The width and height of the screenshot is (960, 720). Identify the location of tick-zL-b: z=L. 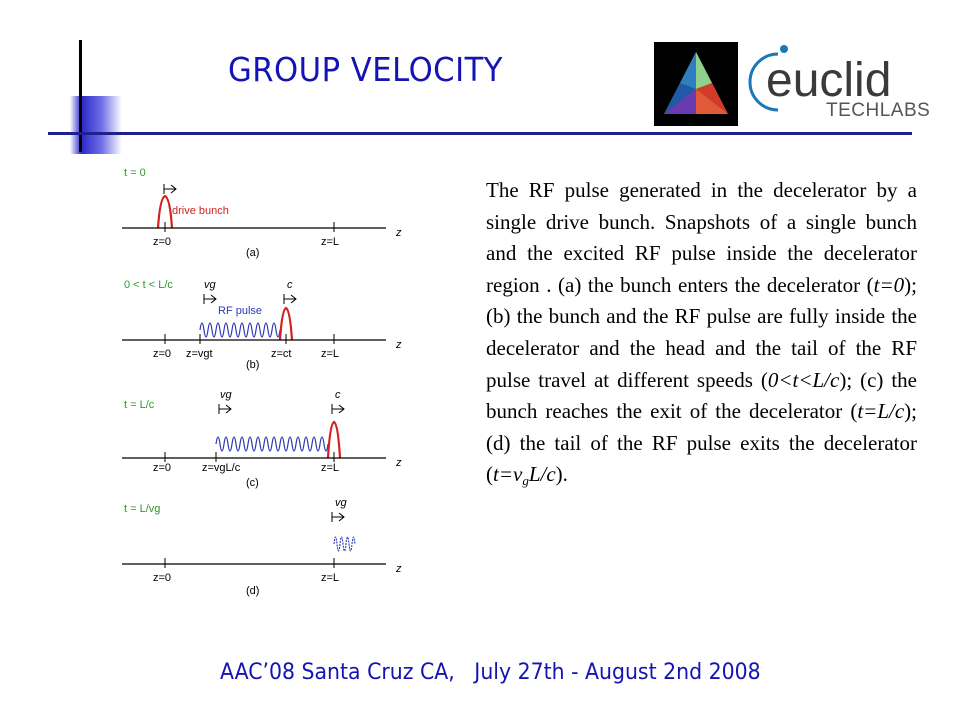
(330, 354).